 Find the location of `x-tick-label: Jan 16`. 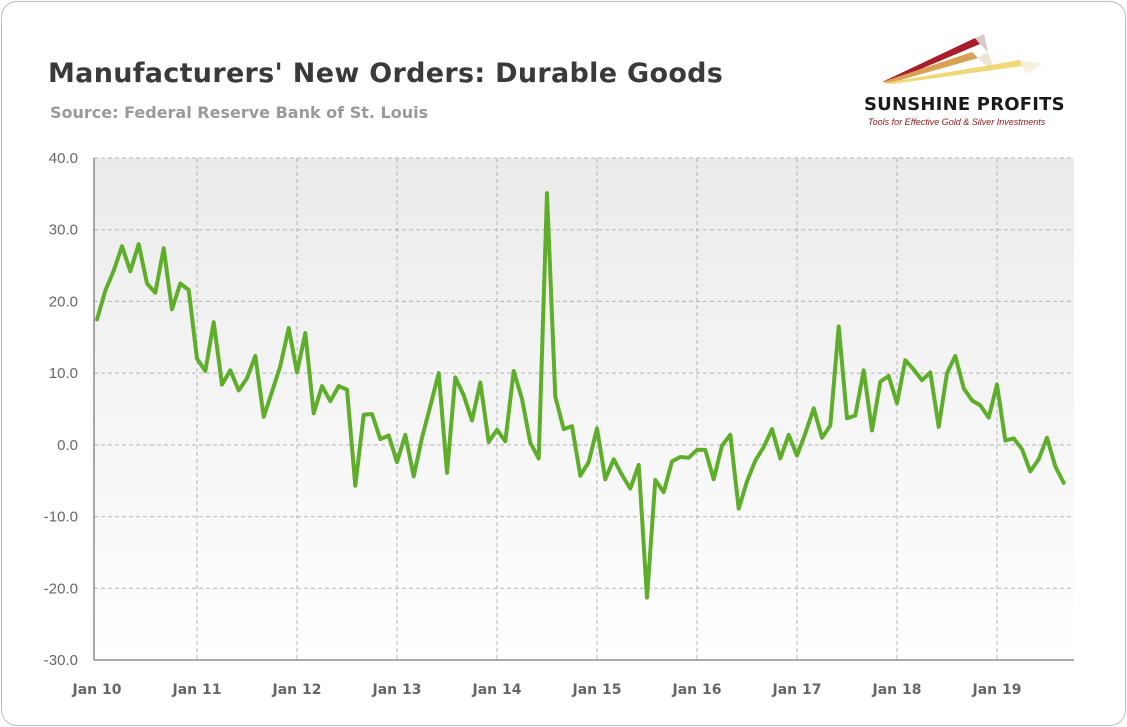

x-tick-label: Jan 16 is located at coordinates (697, 690).